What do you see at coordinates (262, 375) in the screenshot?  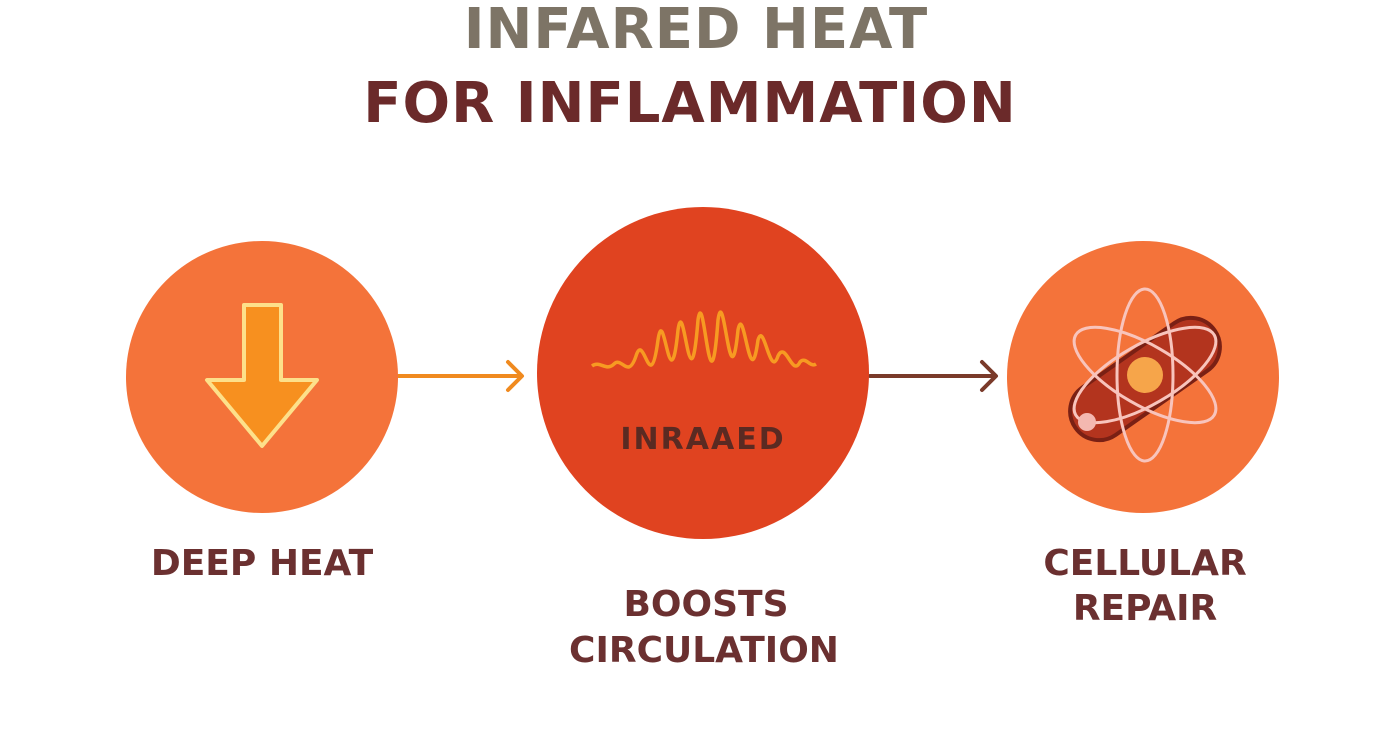 I see `arrow-icon` at bounding box center [262, 375].